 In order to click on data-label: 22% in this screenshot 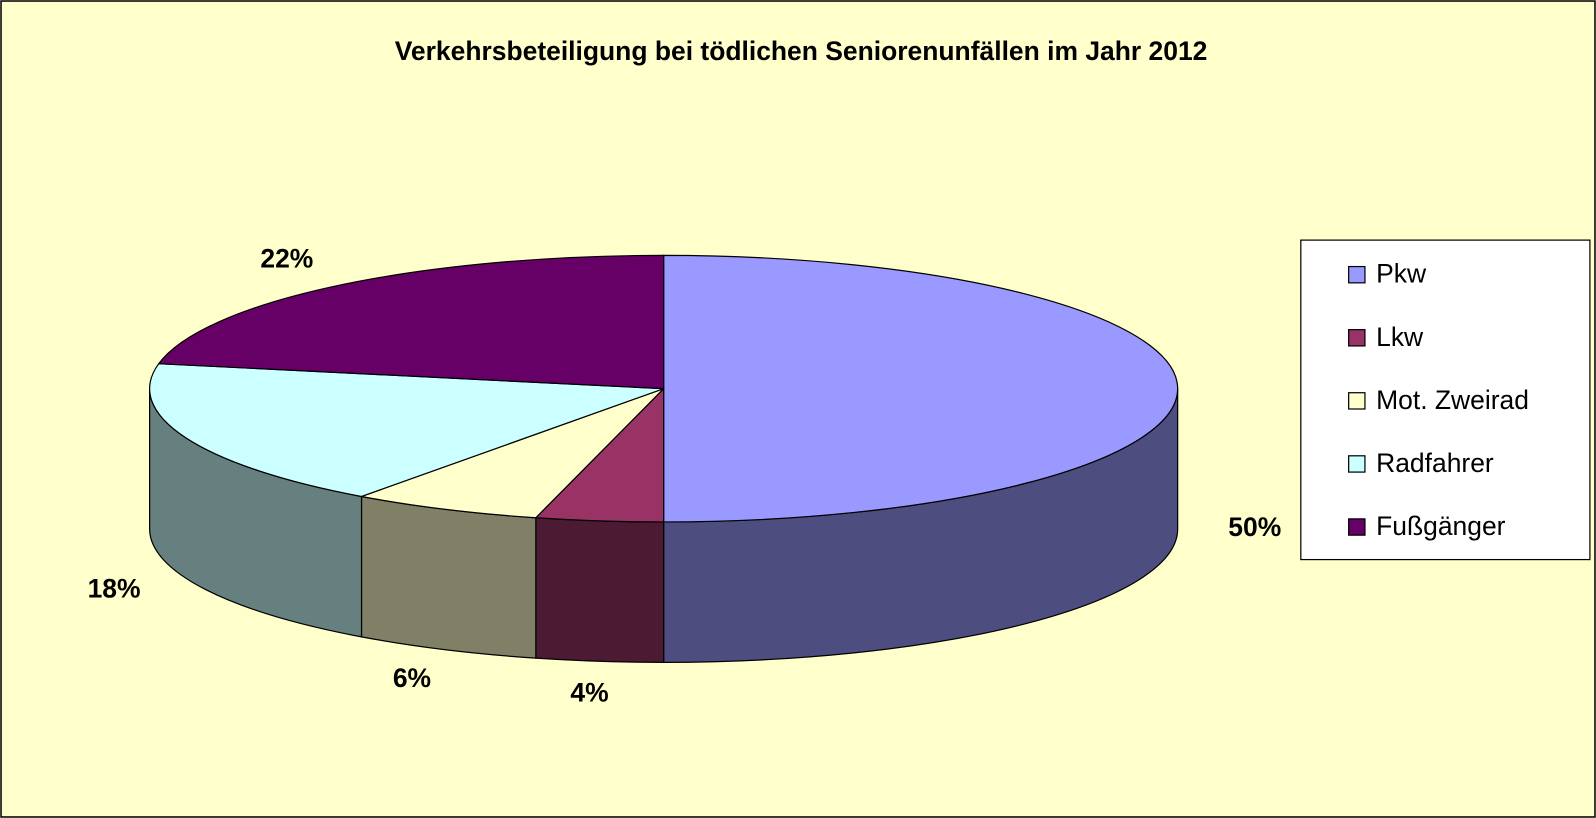, I will do `click(286, 258)`.